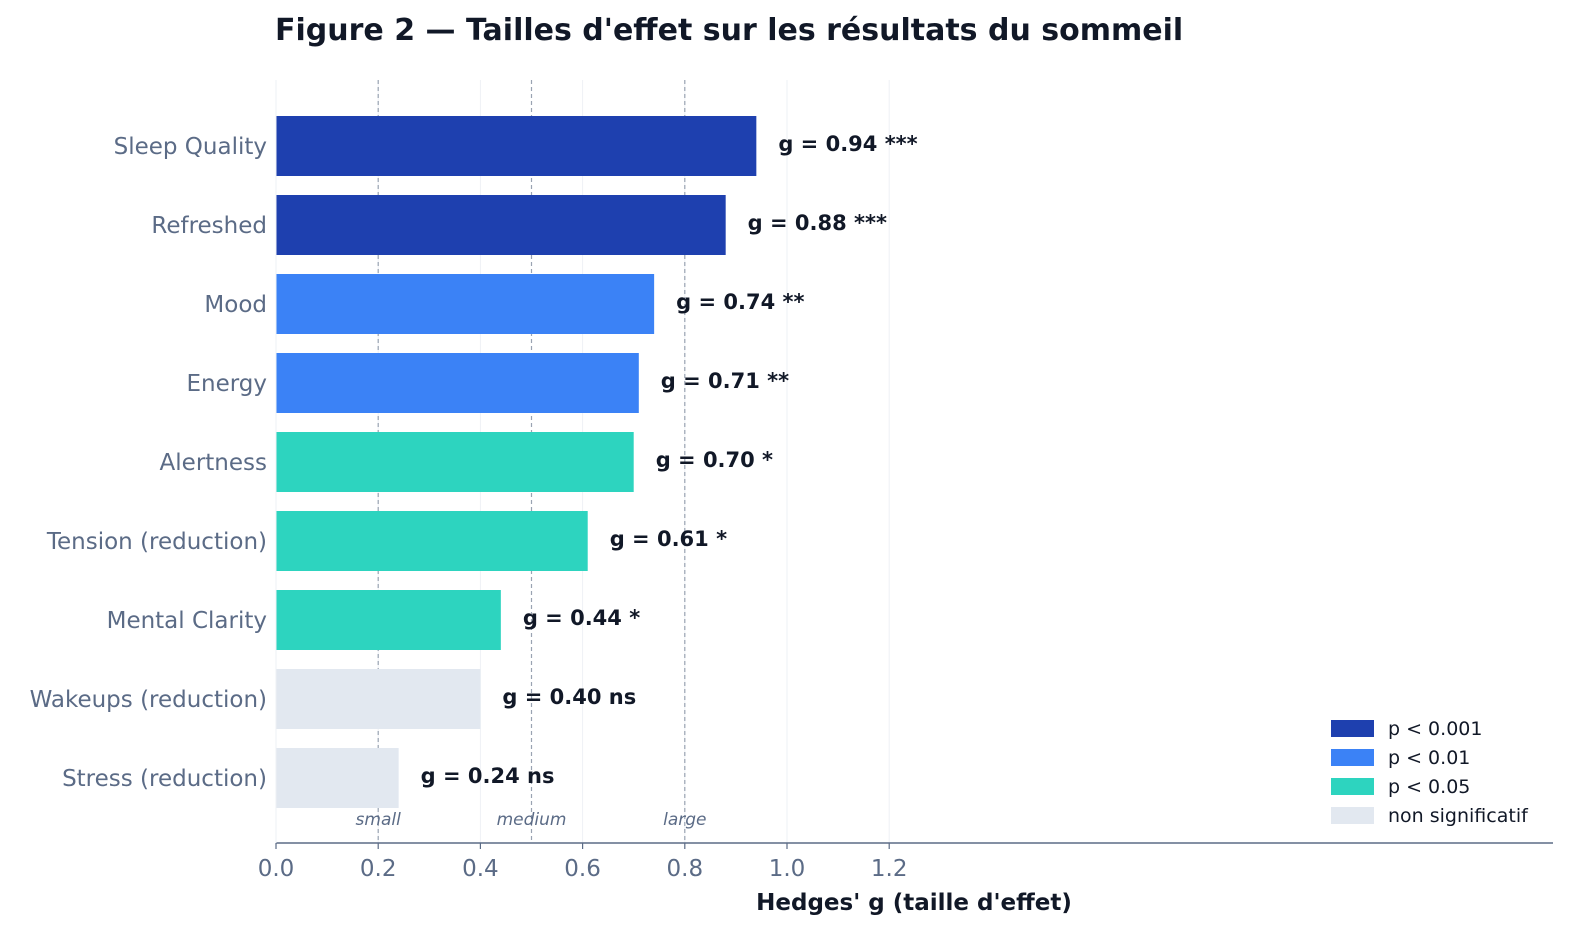  Describe the element at coordinates (1352, 728) in the screenshot. I see `legend-swatch-p001` at that location.